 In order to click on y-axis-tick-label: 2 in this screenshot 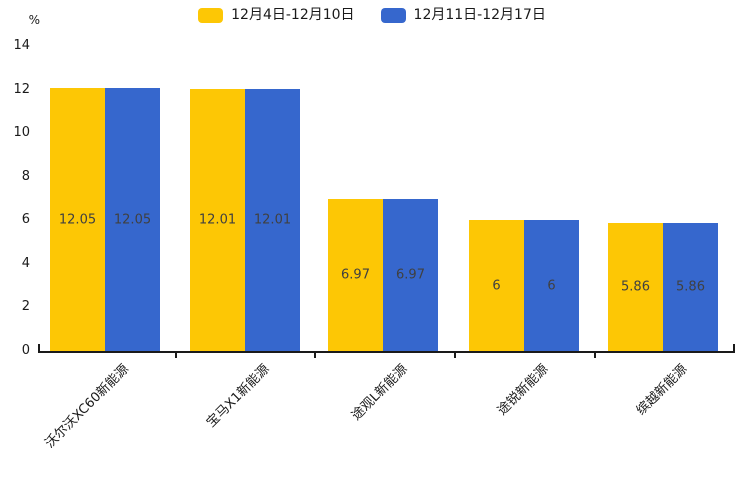, I will do `click(25, 307)`.